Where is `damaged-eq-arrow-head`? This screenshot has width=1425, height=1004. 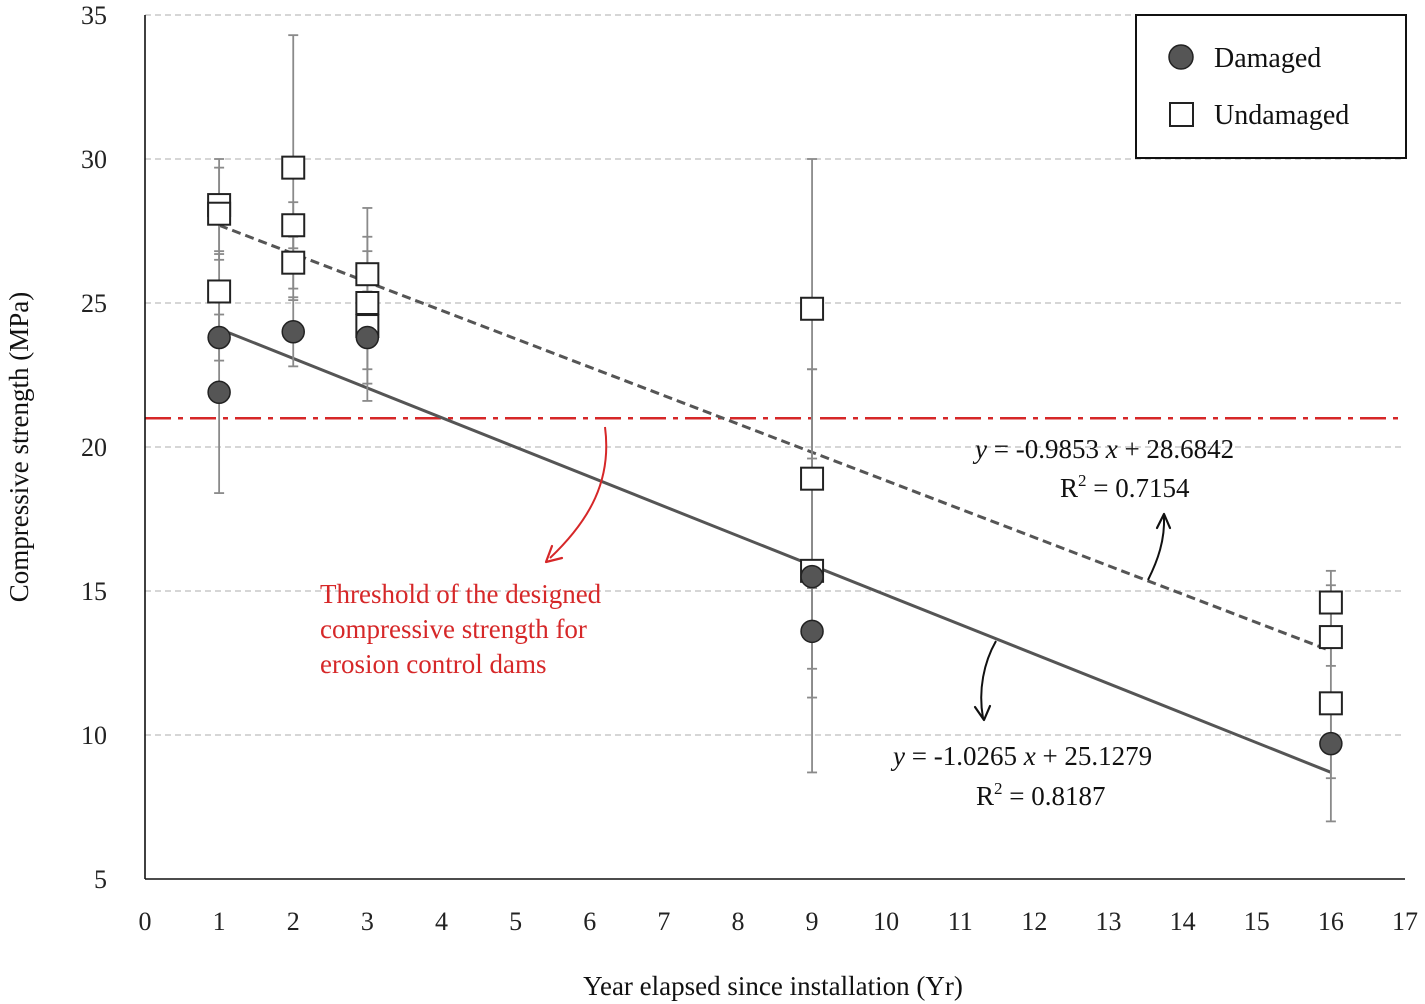
damaged-eq-arrow-head is located at coordinates (982, 713).